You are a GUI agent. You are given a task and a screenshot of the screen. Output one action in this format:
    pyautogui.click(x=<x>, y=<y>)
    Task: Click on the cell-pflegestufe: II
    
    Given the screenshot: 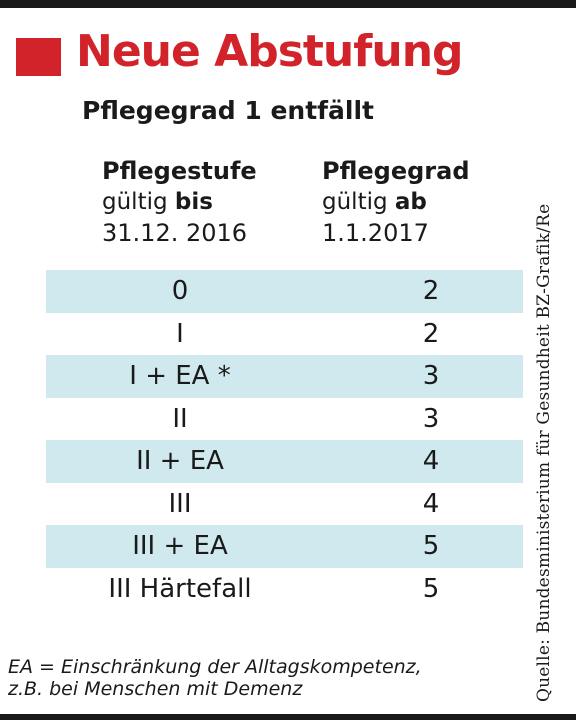 What is the action you would take?
    pyautogui.click(x=180, y=418)
    